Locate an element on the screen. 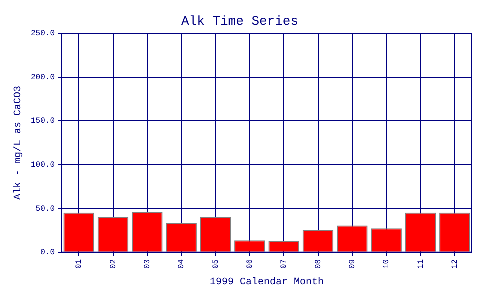 The image size is (500, 300). y-axis-title: Alk - mg/L as CaCO3 is located at coordinates (18, 143).